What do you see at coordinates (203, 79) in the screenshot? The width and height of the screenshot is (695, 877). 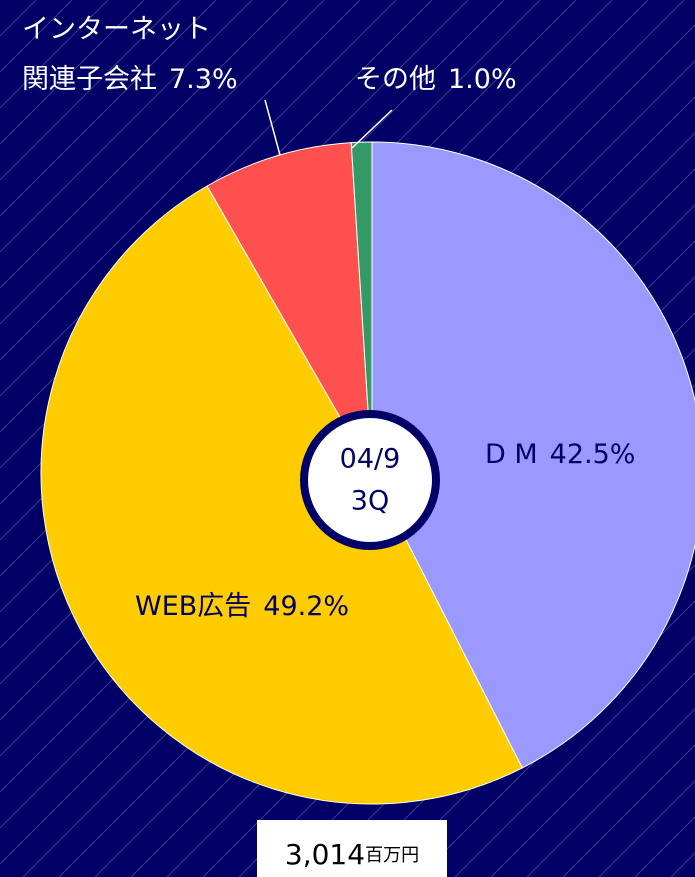 I see `value-label: 7.3%` at bounding box center [203, 79].